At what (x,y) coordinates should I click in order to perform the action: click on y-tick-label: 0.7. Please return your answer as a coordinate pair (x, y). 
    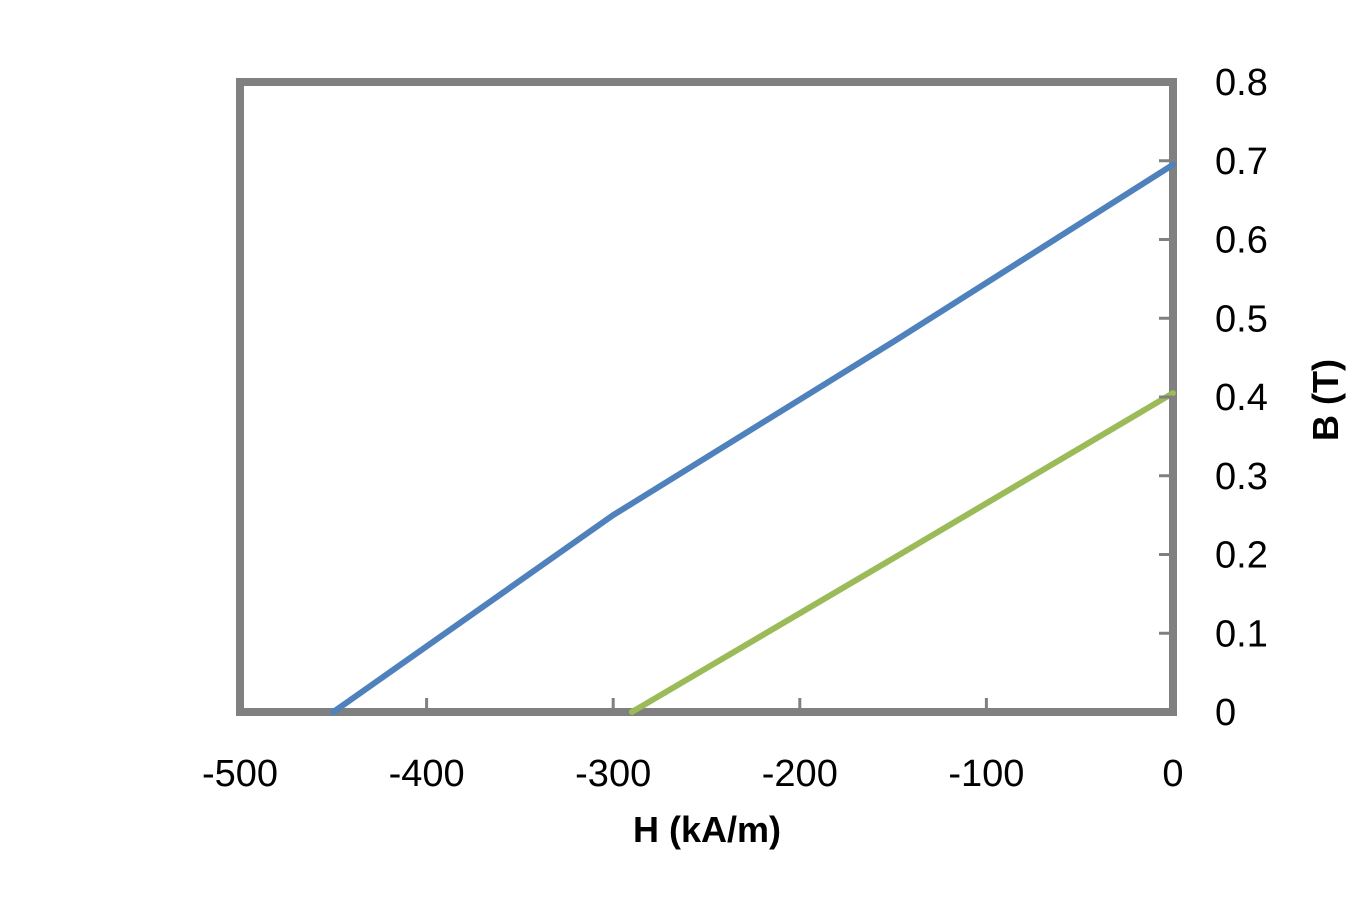
    Looking at the image, I should click on (1241, 162).